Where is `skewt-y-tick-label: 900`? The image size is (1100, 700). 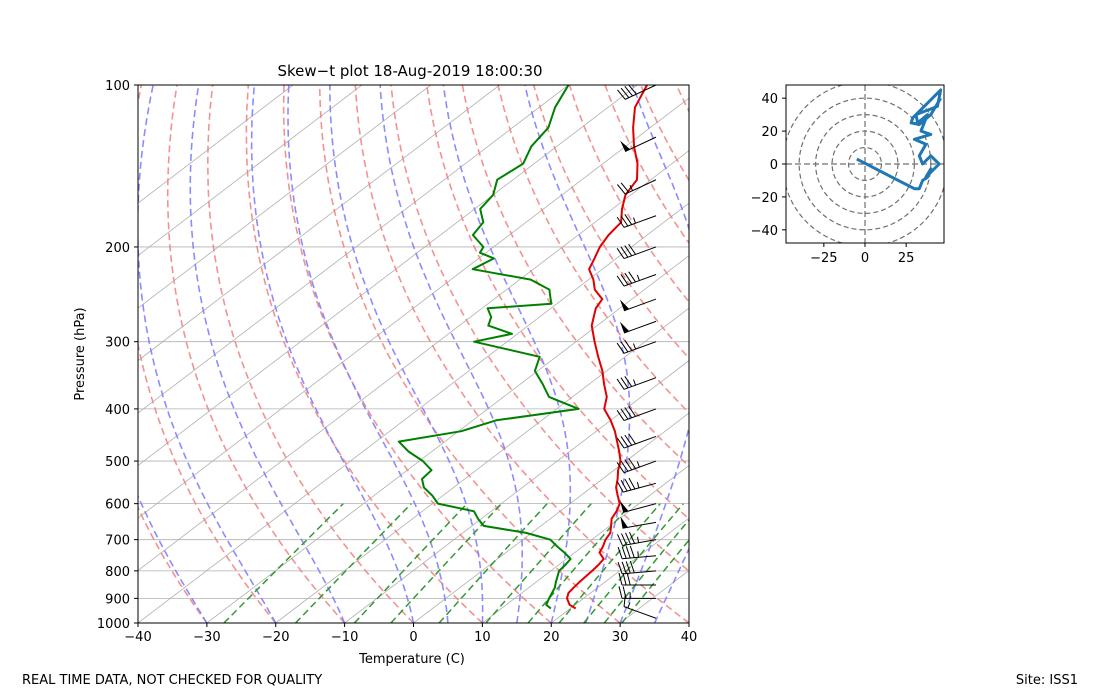 skewt-y-tick-label: 900 is located at coordinates (117, 599).